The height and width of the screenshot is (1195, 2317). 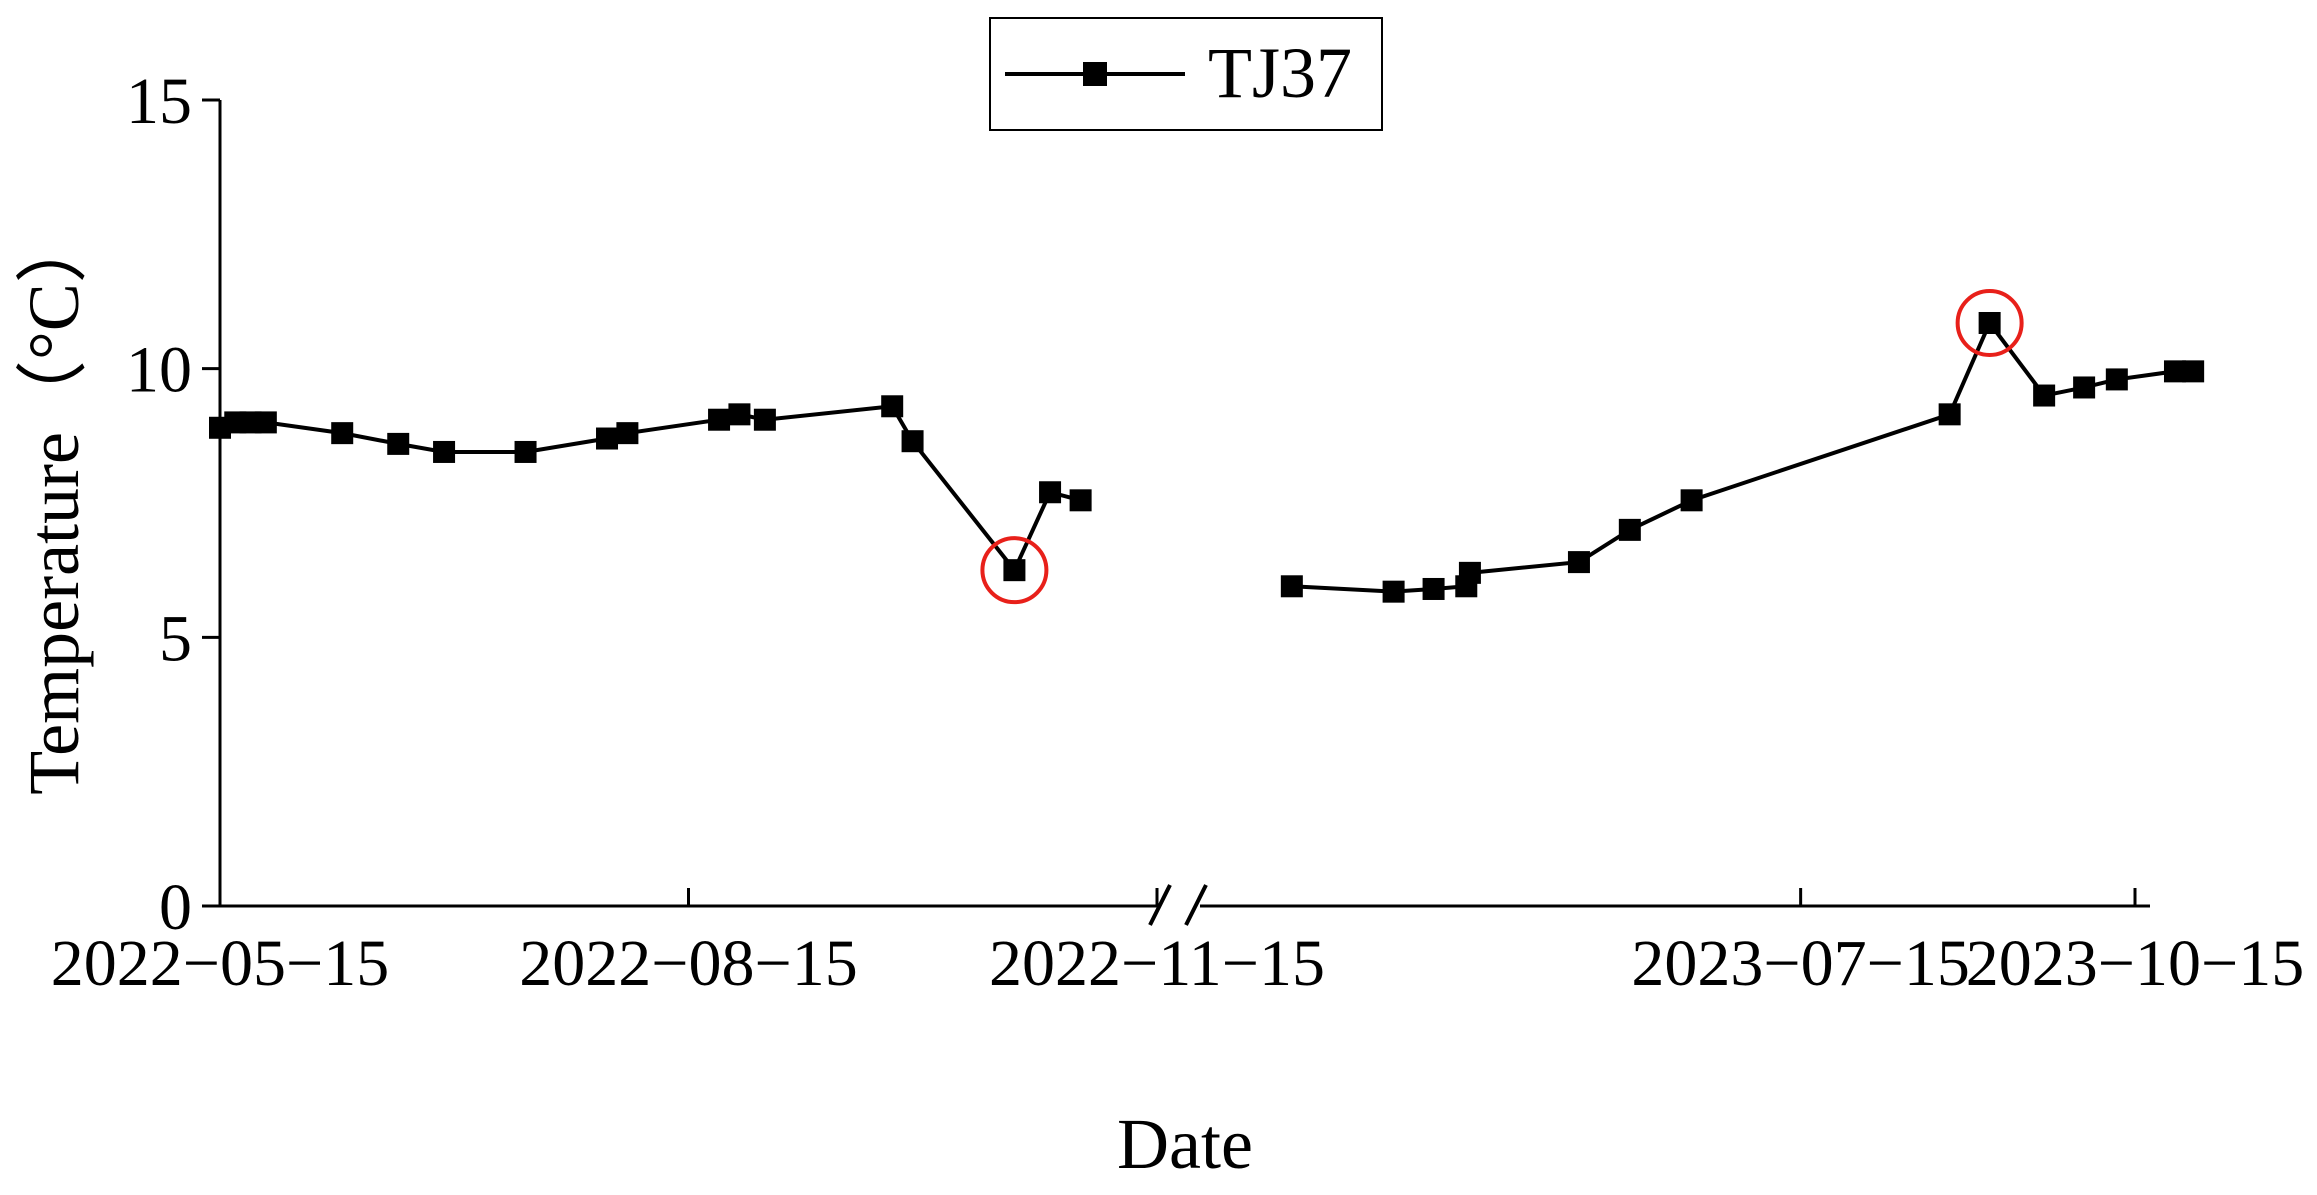 I want to click on x-tick-label: 2023−07−15, so click(x=1800, y=963).